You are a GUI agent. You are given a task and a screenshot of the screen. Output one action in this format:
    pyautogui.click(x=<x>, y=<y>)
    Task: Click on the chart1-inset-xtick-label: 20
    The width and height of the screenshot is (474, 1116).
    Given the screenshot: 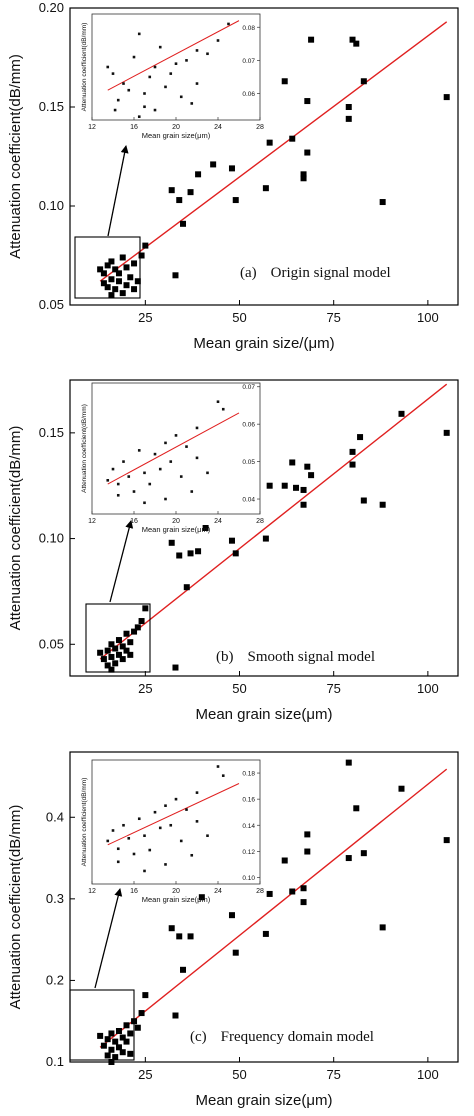 What is the action you would take?
    pyautogui.click(x=176, y=127)
    